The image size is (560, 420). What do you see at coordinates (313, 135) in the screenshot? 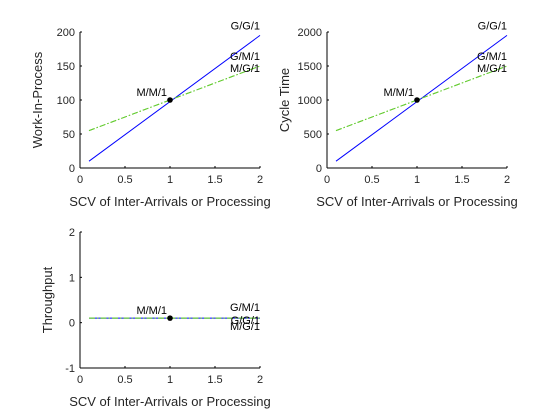
I see `y-tick-label: 500` at bounding box center [313, 135].